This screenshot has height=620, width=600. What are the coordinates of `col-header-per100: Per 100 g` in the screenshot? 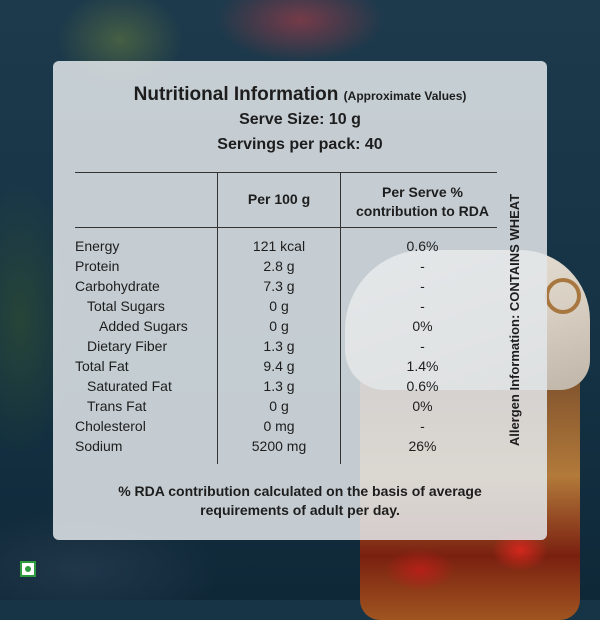 It's located at (279, 199).